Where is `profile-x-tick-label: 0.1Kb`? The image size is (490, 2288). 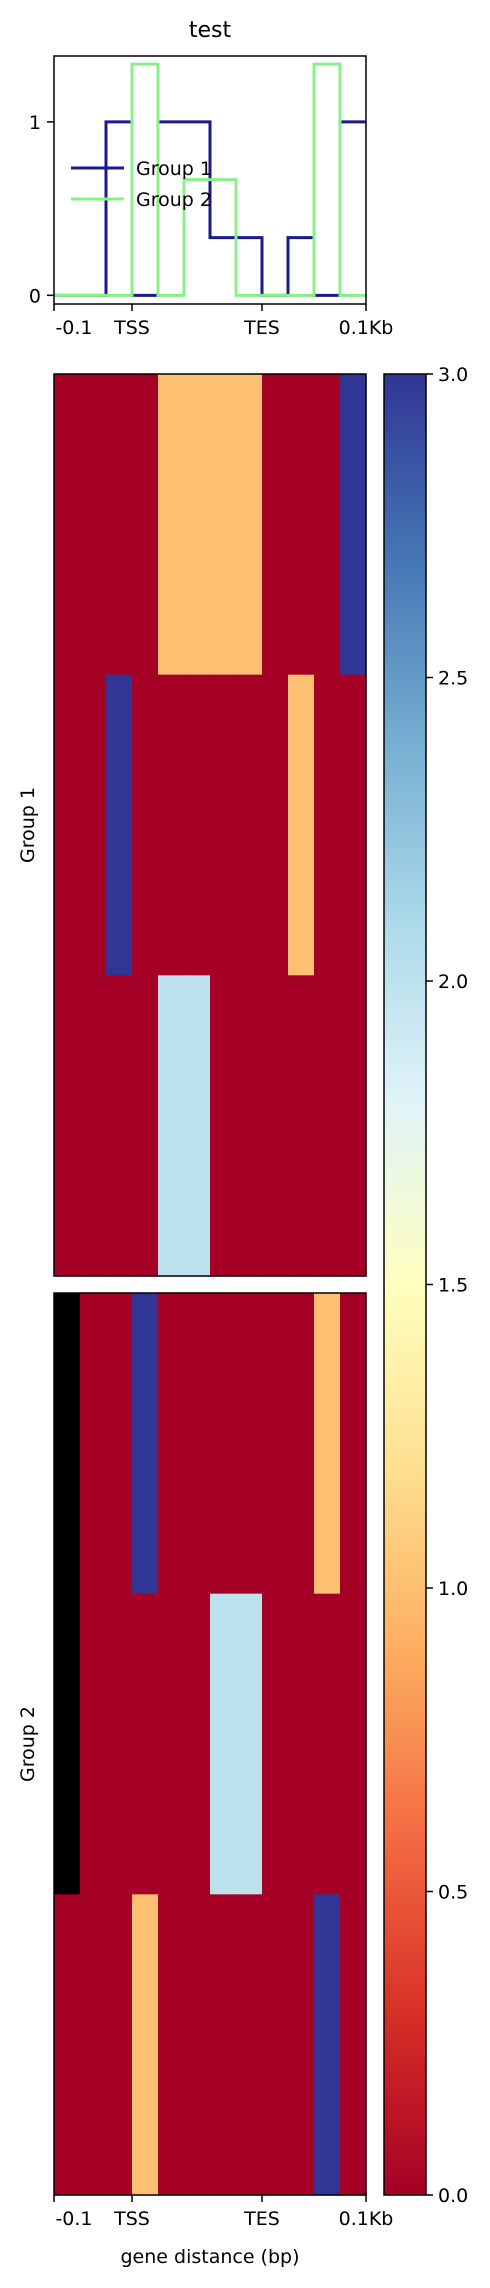
profile-x-tick-label: 0.1Kb is located at coordinates (366, 328).